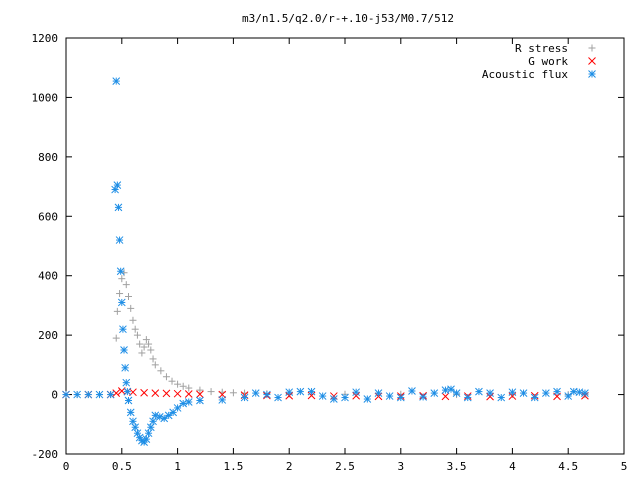 Image resolution: width=640 pixels, height=480 pixels. I want to click on y-tick-label: 0, so click(54, 395).